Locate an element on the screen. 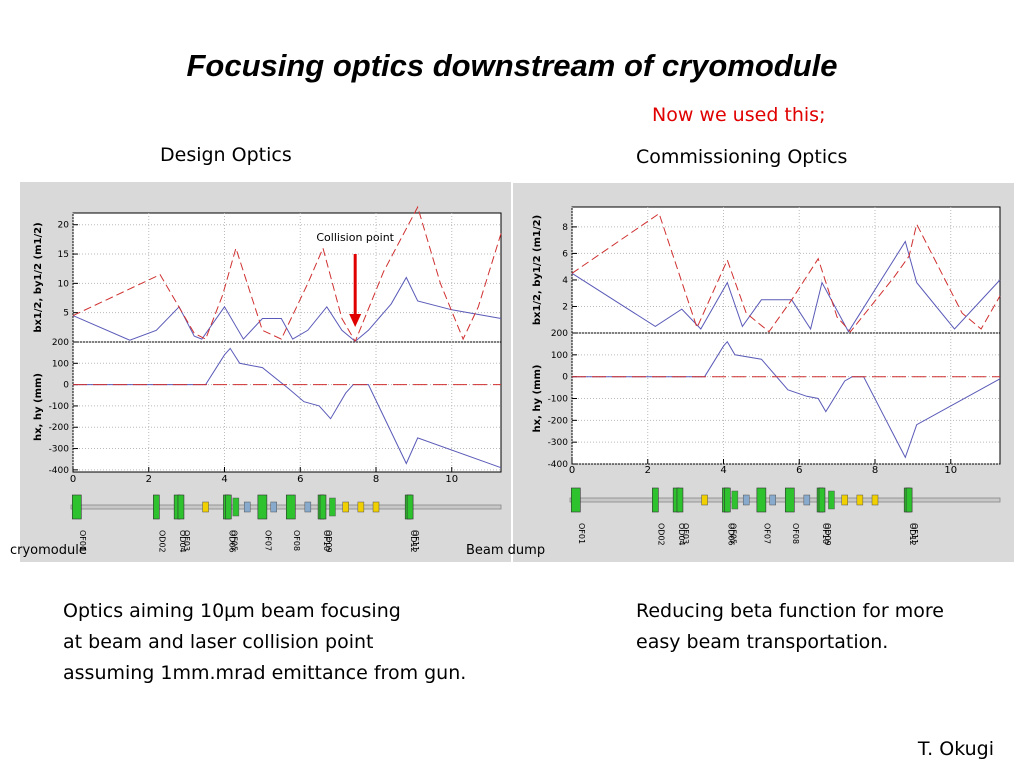 The width and height of the screenshot is (1024, 768). collision-point-label: Collision point is located at coordinates (355, 237).